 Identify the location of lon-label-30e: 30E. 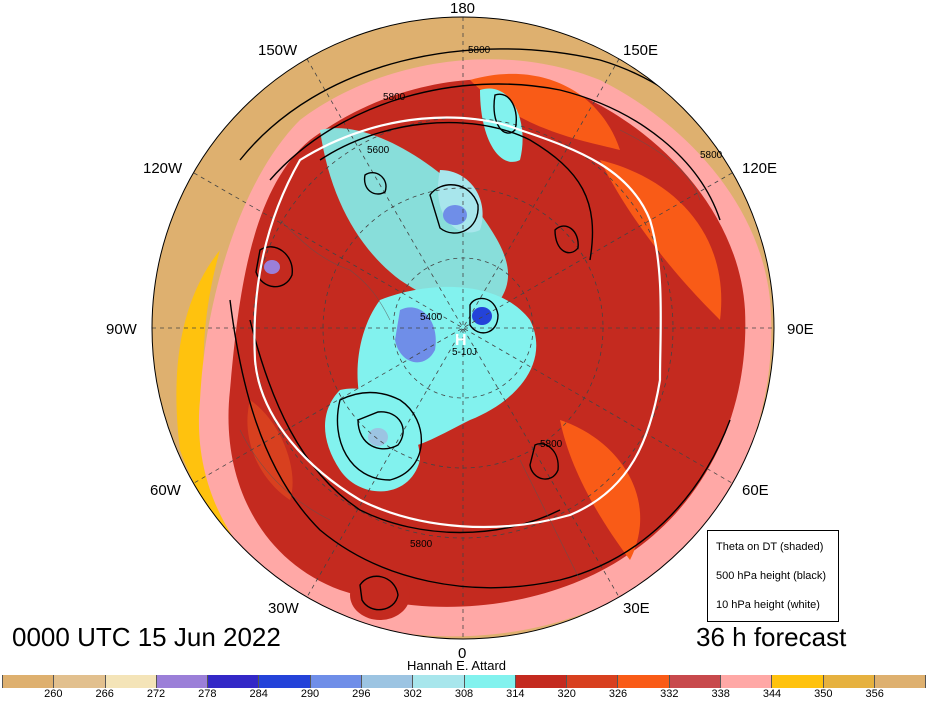
(636, 608).